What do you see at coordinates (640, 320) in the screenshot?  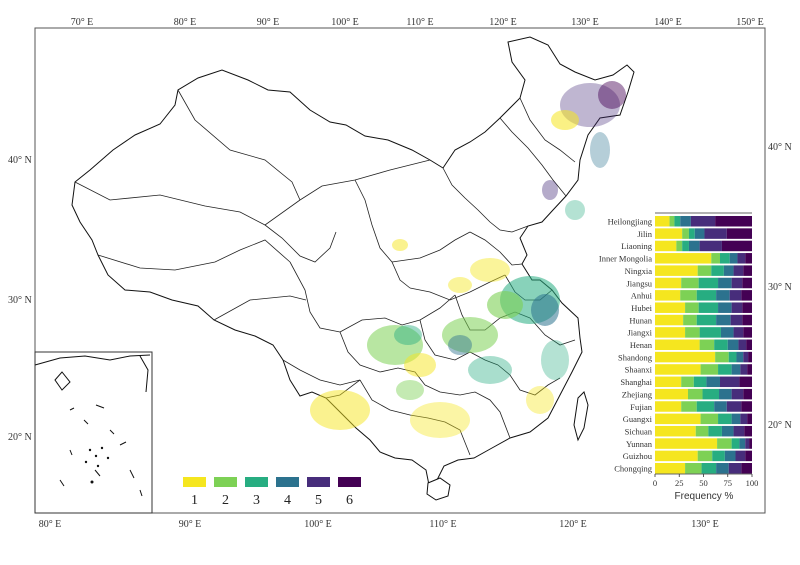 I see `category-label: Hunan` at bounding box center [640, 320].